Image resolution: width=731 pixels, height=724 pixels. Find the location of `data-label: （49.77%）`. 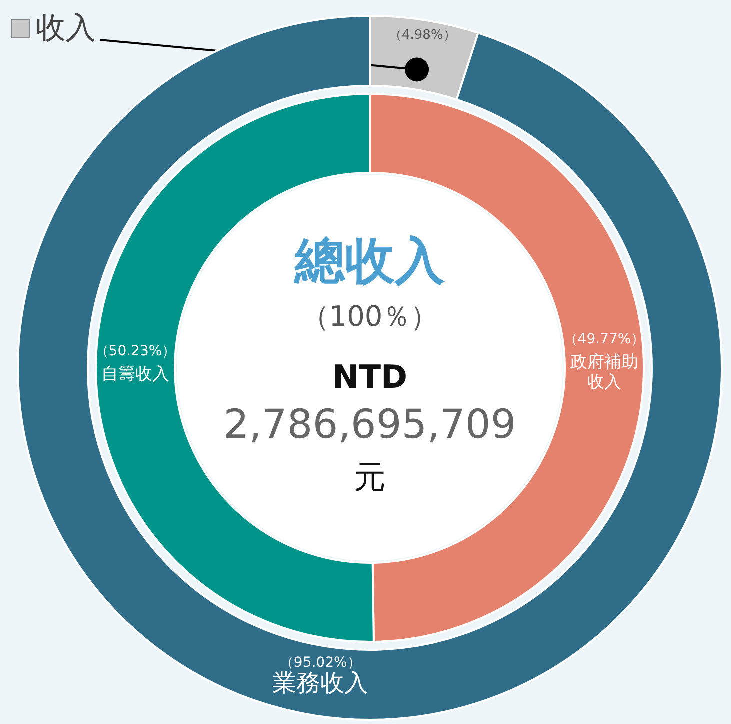

data-label: （49.77%） is located at coordinates (605, 339).